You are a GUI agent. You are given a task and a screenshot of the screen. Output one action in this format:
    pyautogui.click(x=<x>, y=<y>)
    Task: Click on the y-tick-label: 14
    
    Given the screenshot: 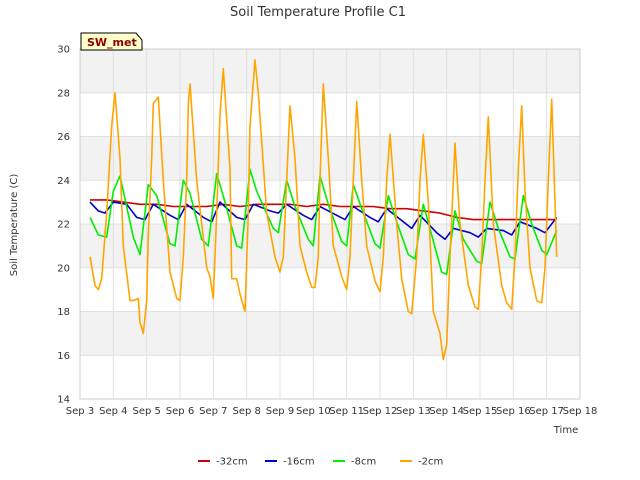 What is the action you would take?
    pyautogui.click(x=63, y=400)
    